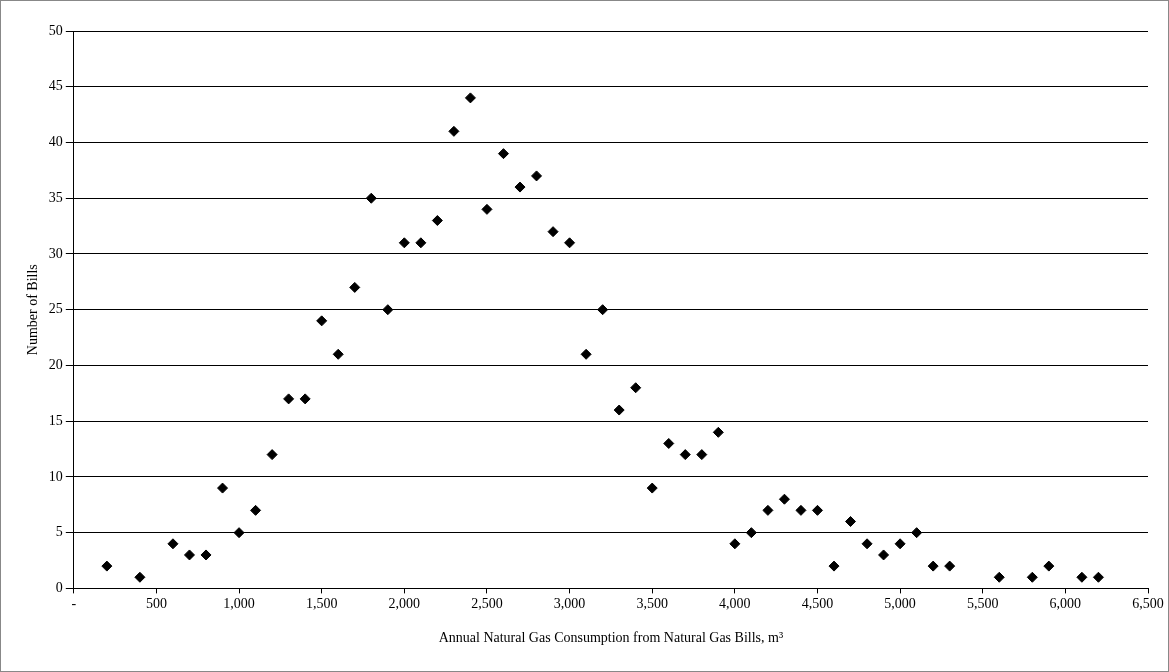  What do you see at coordinates (652, 604) in the screenshot?
I see `x-tick-label: 3,500` at bounding box center [652, 604].